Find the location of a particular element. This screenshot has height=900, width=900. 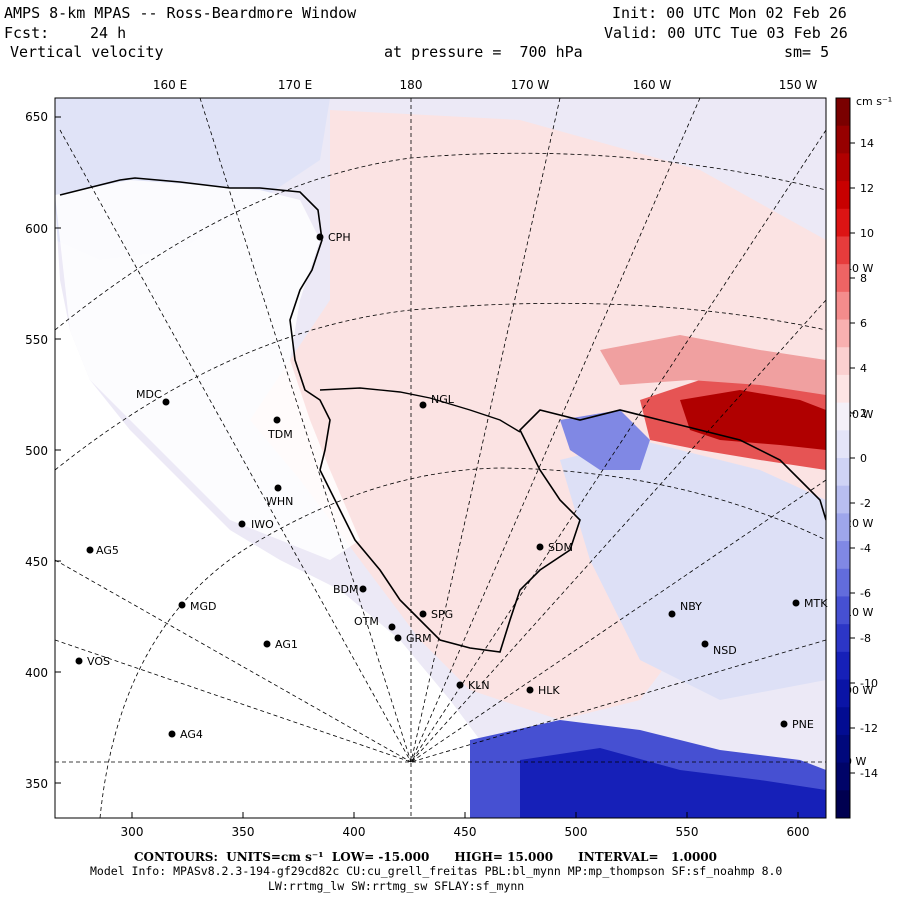

station-label: TDM is located at coordinates (280, 434).